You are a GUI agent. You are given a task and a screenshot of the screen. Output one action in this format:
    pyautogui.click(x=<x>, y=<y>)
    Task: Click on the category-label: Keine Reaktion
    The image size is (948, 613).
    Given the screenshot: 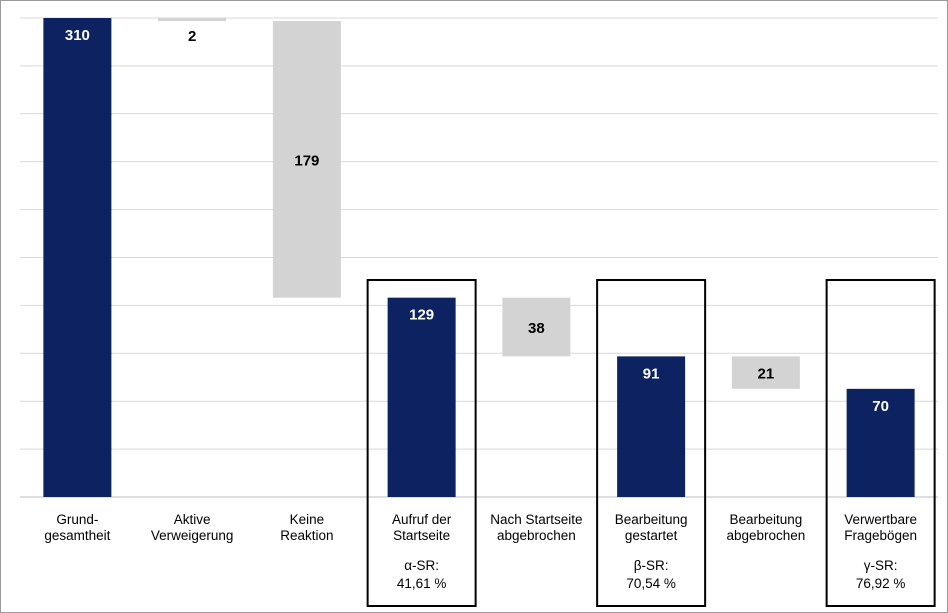 What is the action you would take?
    pyautogui.click(x=307, y=527)
    